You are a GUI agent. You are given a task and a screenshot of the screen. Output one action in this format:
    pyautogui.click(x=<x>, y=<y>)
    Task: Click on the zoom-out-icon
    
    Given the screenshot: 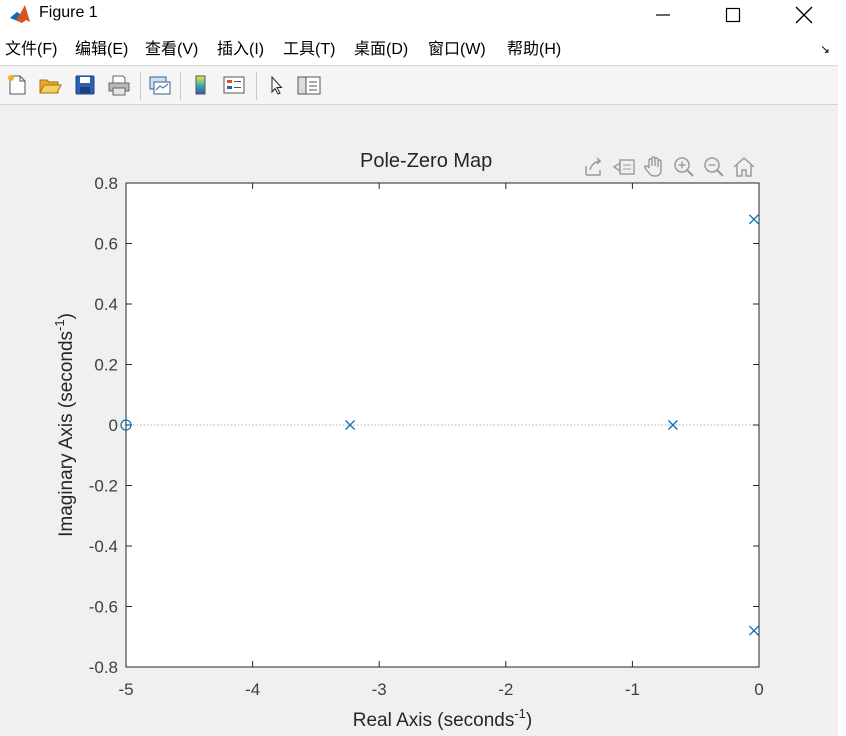 What is the action you would take?
    pyautogui.click(x=714, y=167)
    